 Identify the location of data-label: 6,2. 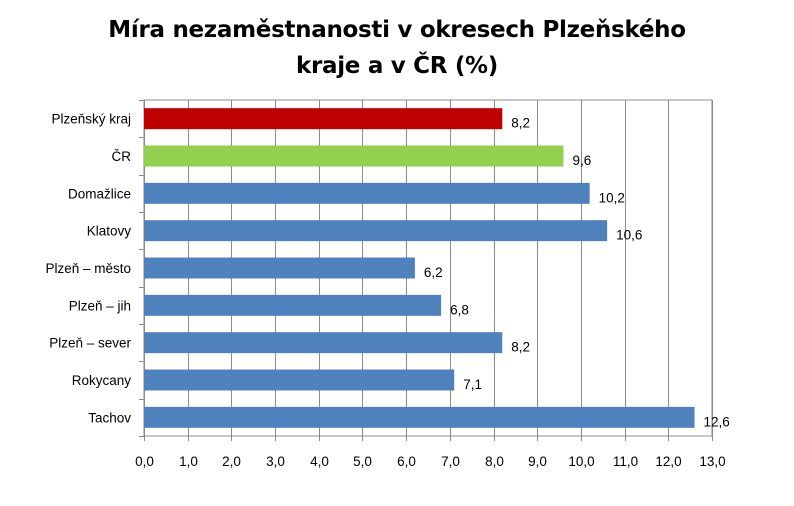
(433, 272).